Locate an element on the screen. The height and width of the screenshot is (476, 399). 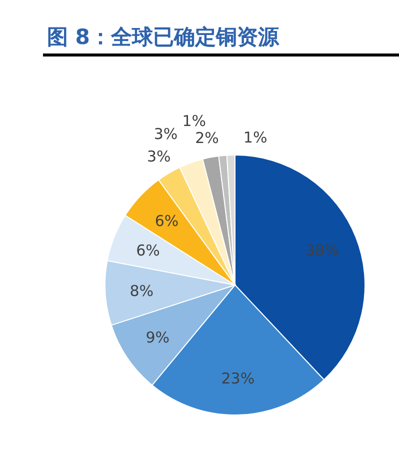
data-label: 2% is located at coordinates (207, 138).